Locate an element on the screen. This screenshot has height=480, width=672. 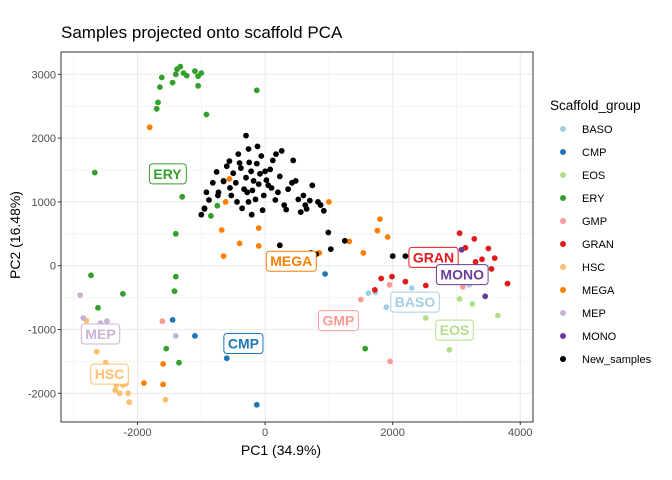
series-cmp is located at coordinates (248, 339).